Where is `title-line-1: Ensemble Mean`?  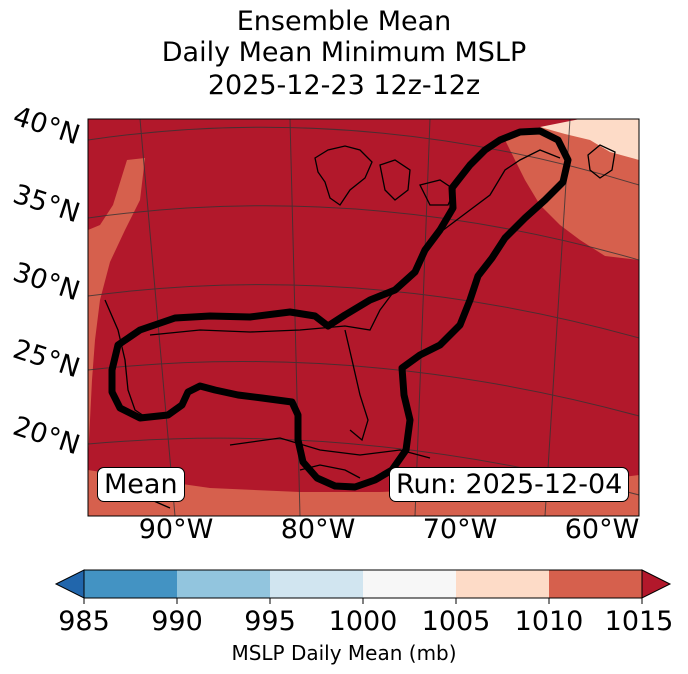 title-line-1: Ensemble Mean is located at coordinates (344, 21).